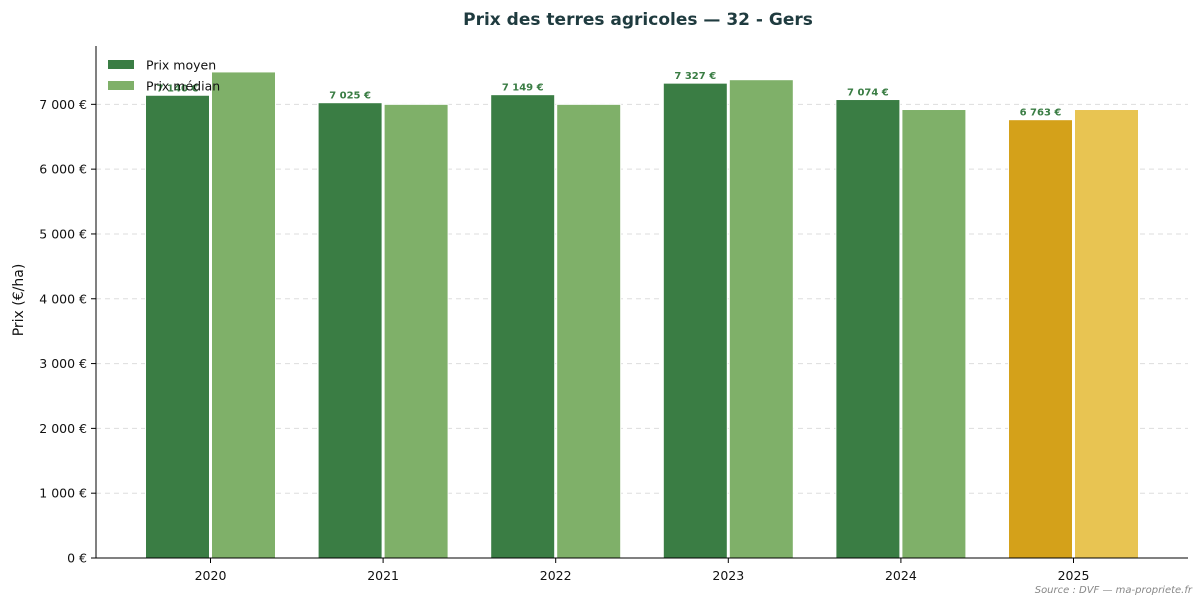 The height and width of the screenshot is (606, 1203). I want to click on x-tick-label: 2023, so click(728, 575).